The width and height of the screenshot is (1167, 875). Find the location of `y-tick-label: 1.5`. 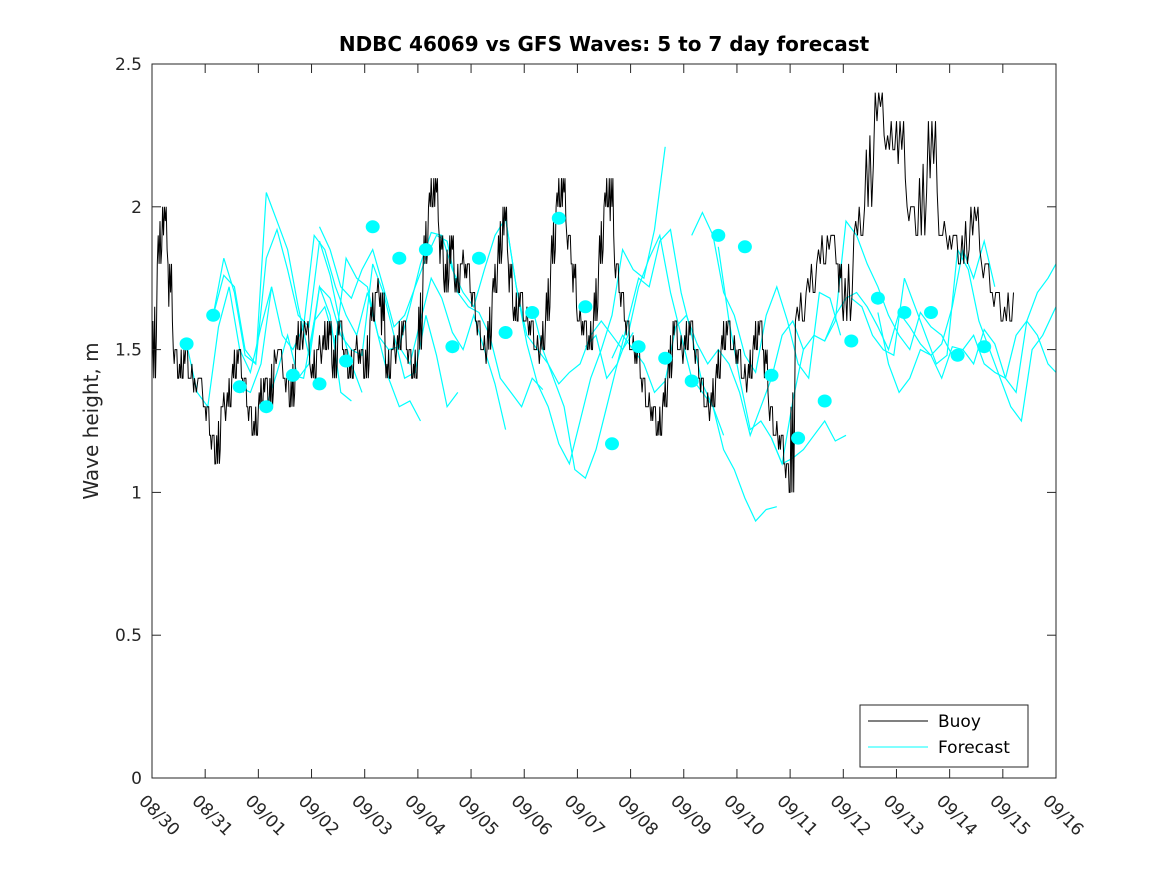

y-tick-label: 1.5 is located at coordinates (128, 351).